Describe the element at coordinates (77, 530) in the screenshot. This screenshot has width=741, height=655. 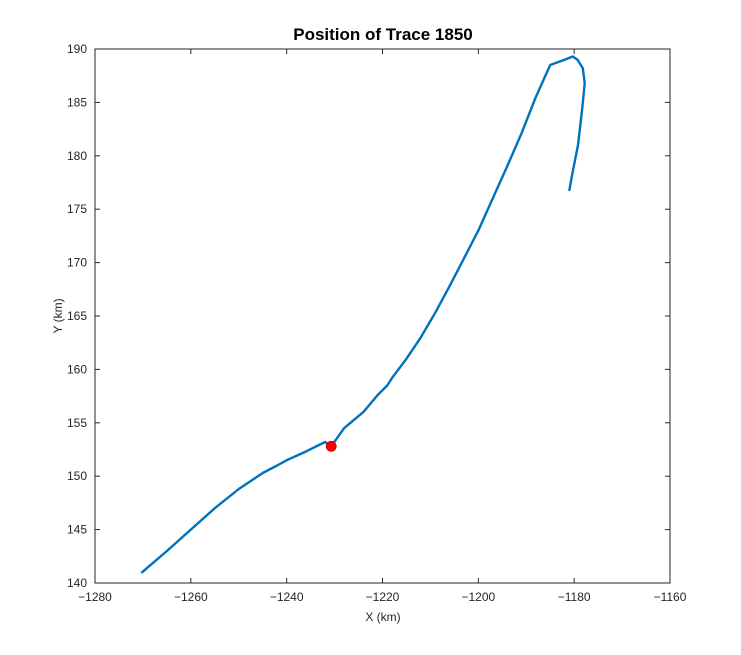
I see `y-tick-label: 145` at that location.